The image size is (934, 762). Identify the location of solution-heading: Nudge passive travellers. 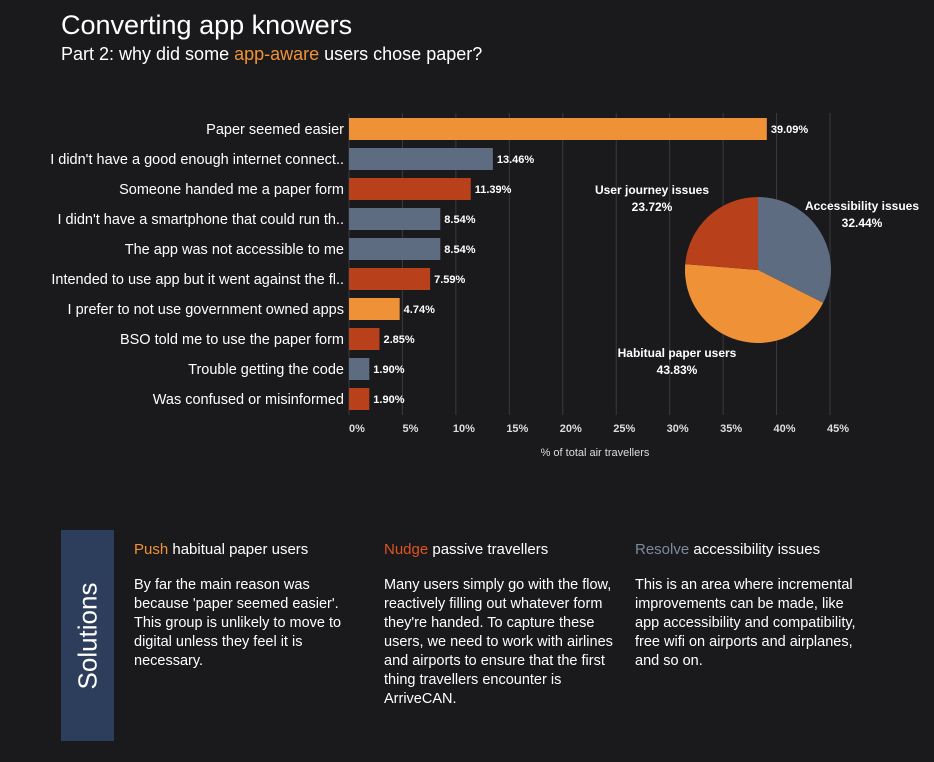
(500, 550).